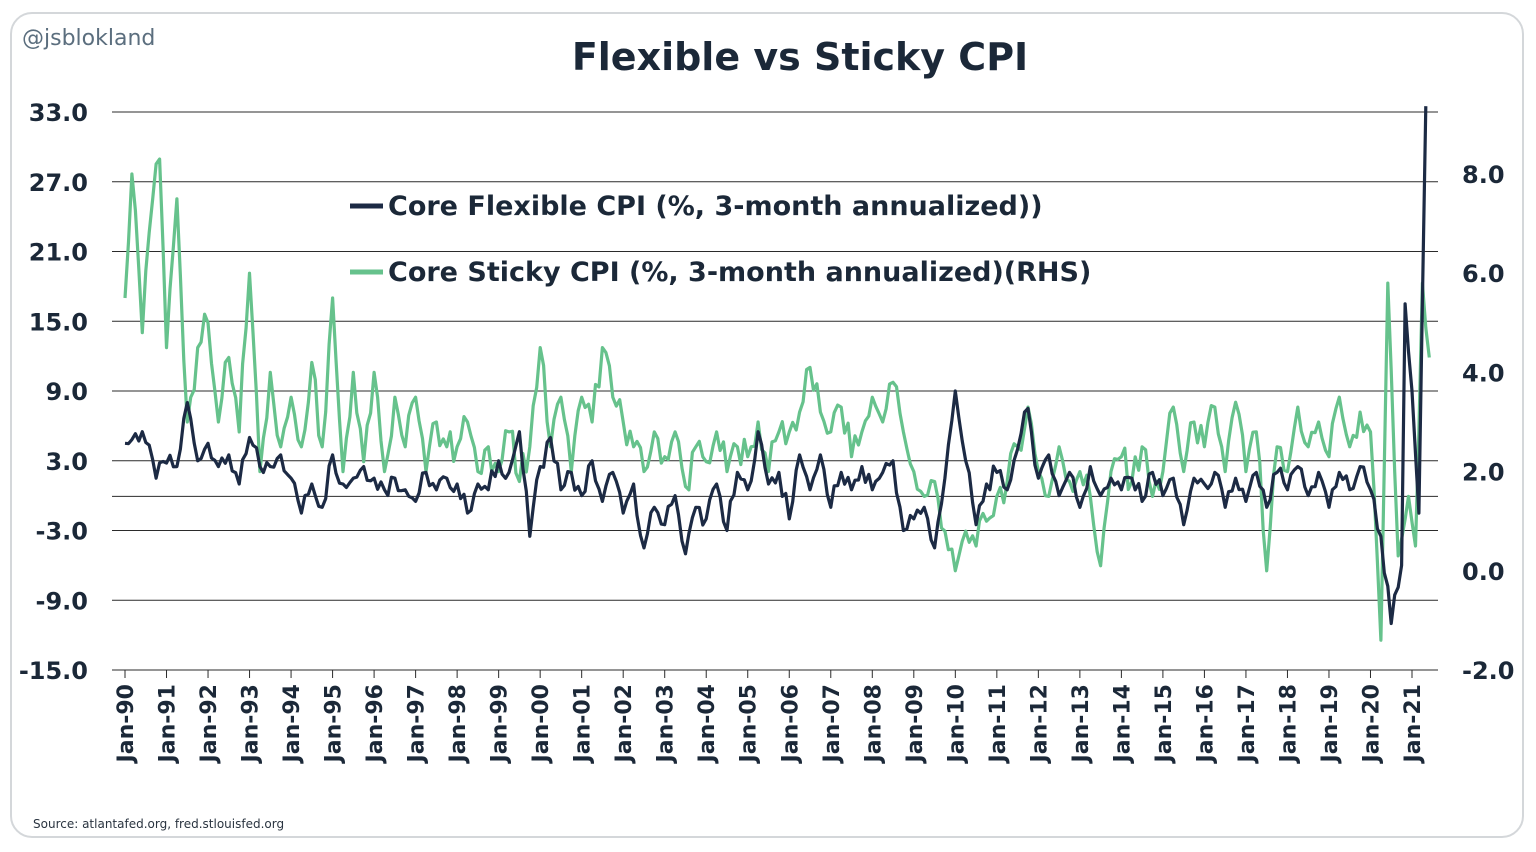 The width and height of the screenshot is (1536, 852). I want to click on chart-title: Flexible vs Sticky CPI, so click(800, 57).